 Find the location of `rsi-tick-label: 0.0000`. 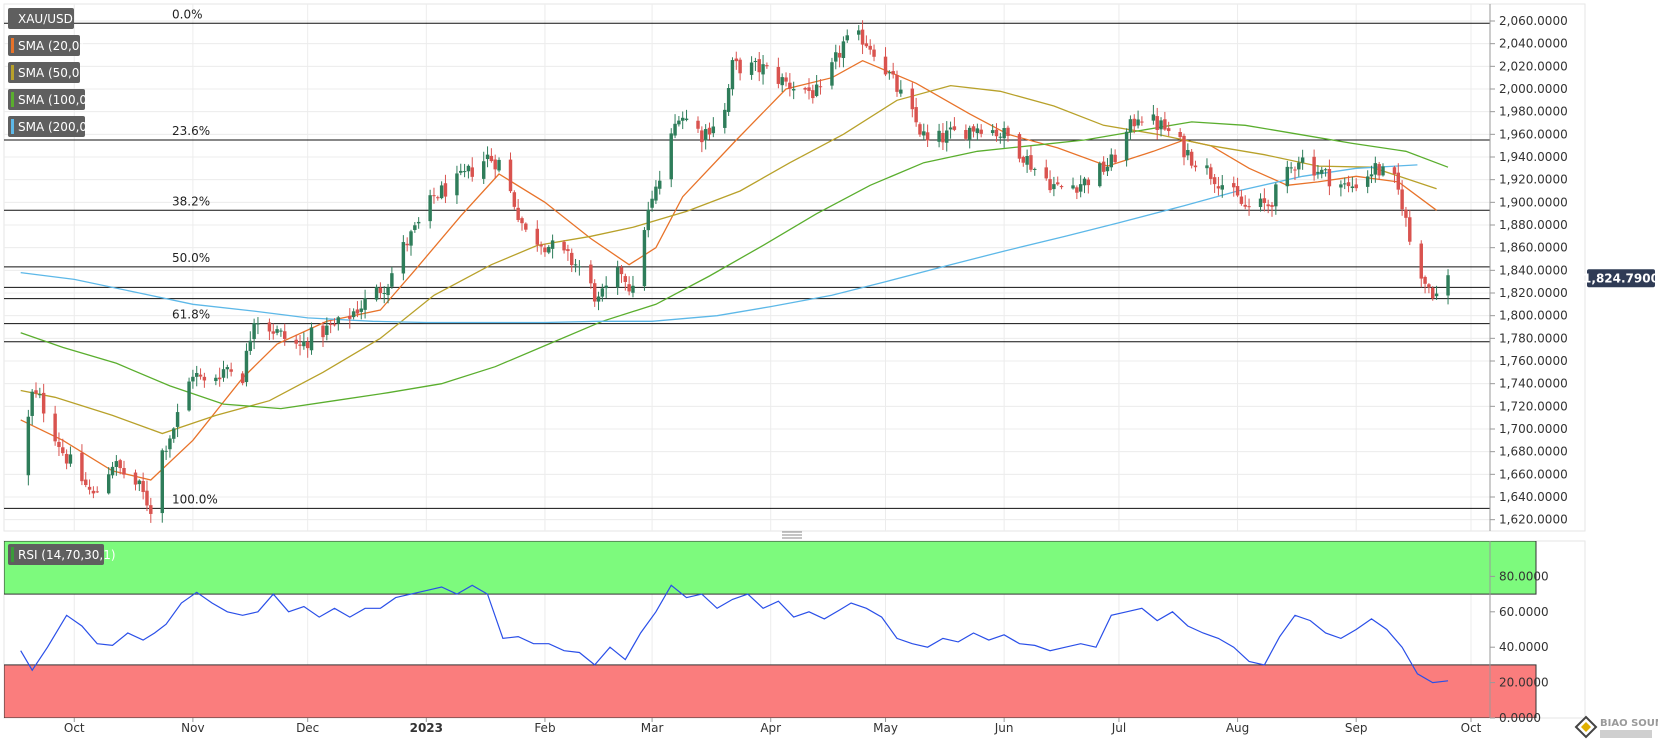

rsi-tick-label: 0.0000 is located at coordinates (1520, 718).